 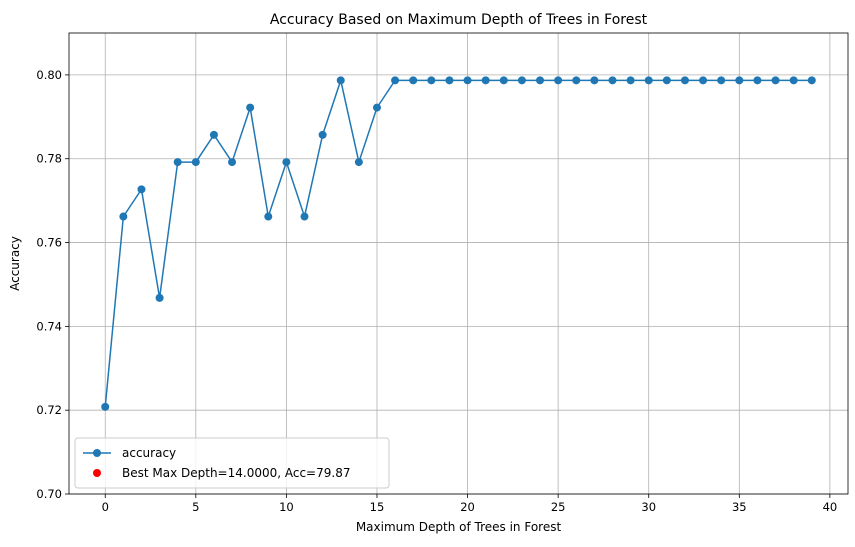 What do you see at coordinates (49, 326) in the screenshot?
I see `y-tick-label-2: 0.74` at bounding box center [49, 326].